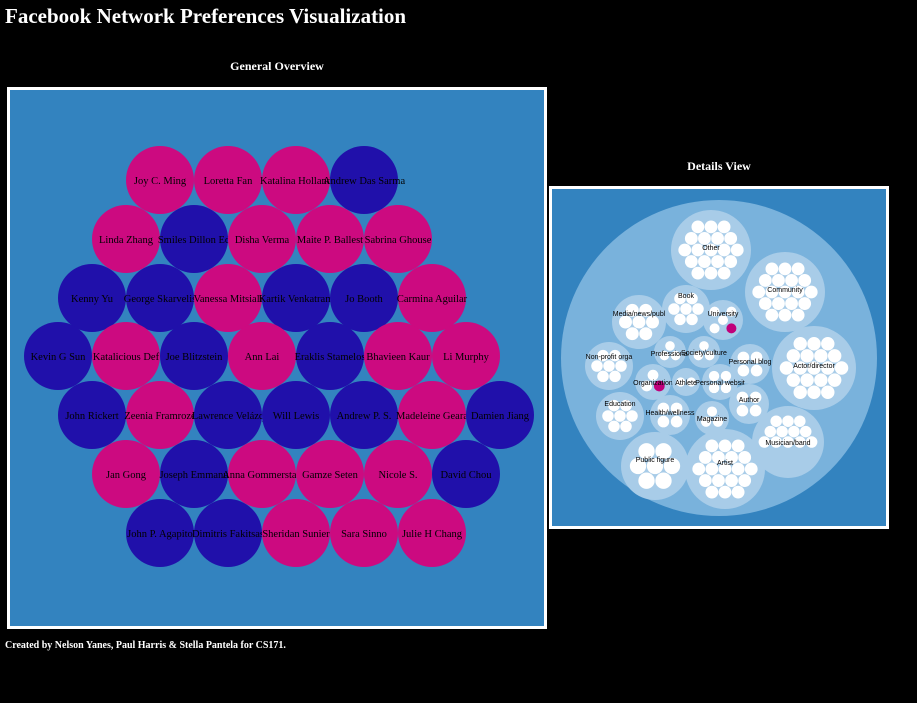 Image resolution: width=917 pixels, height=703 pixels. What do you see at coordinates (814, 368) in the screenshot?
I see `category-bubble: Actor/director` at bounding box center [814, 368].